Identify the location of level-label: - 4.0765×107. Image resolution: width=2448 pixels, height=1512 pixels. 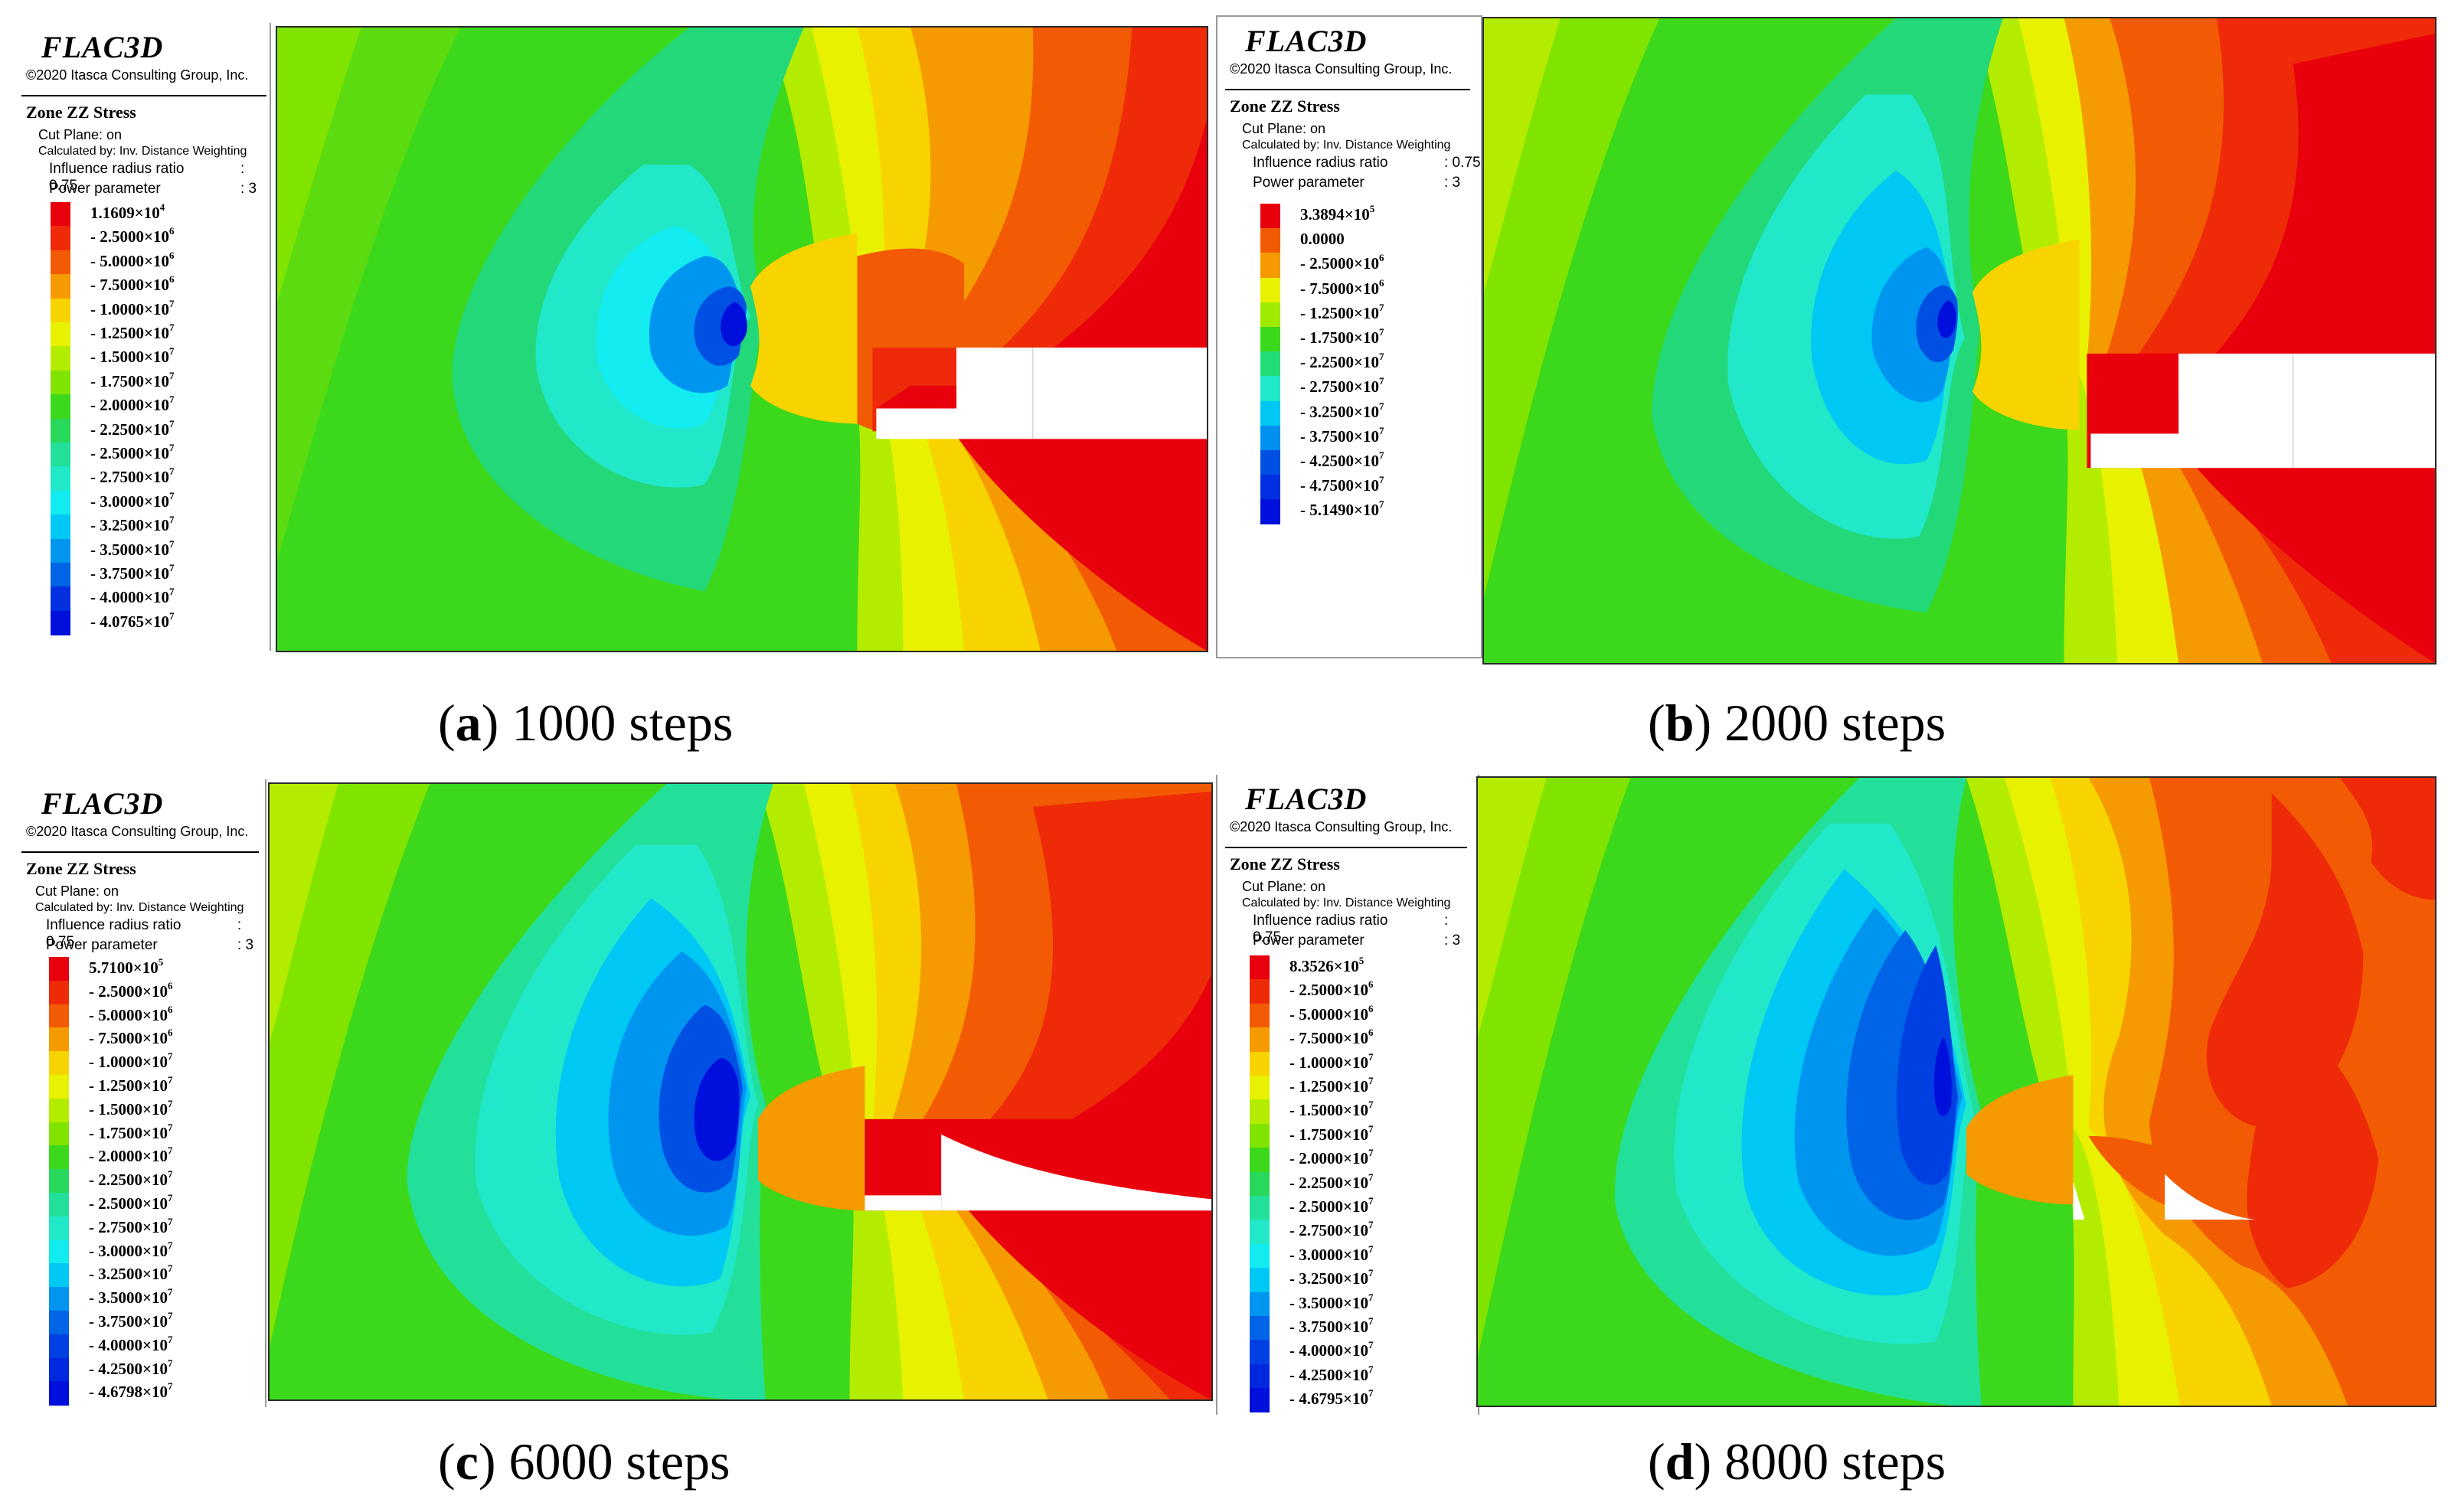
(132, 620).